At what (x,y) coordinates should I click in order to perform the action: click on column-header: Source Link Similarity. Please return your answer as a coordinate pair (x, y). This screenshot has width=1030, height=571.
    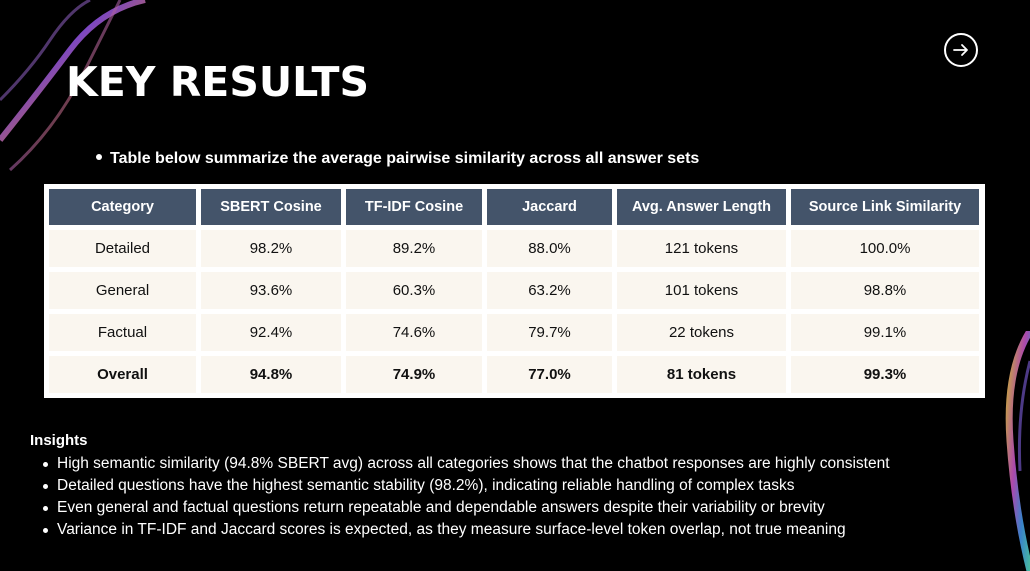
    Looking at the image, I should click on (885, 207).